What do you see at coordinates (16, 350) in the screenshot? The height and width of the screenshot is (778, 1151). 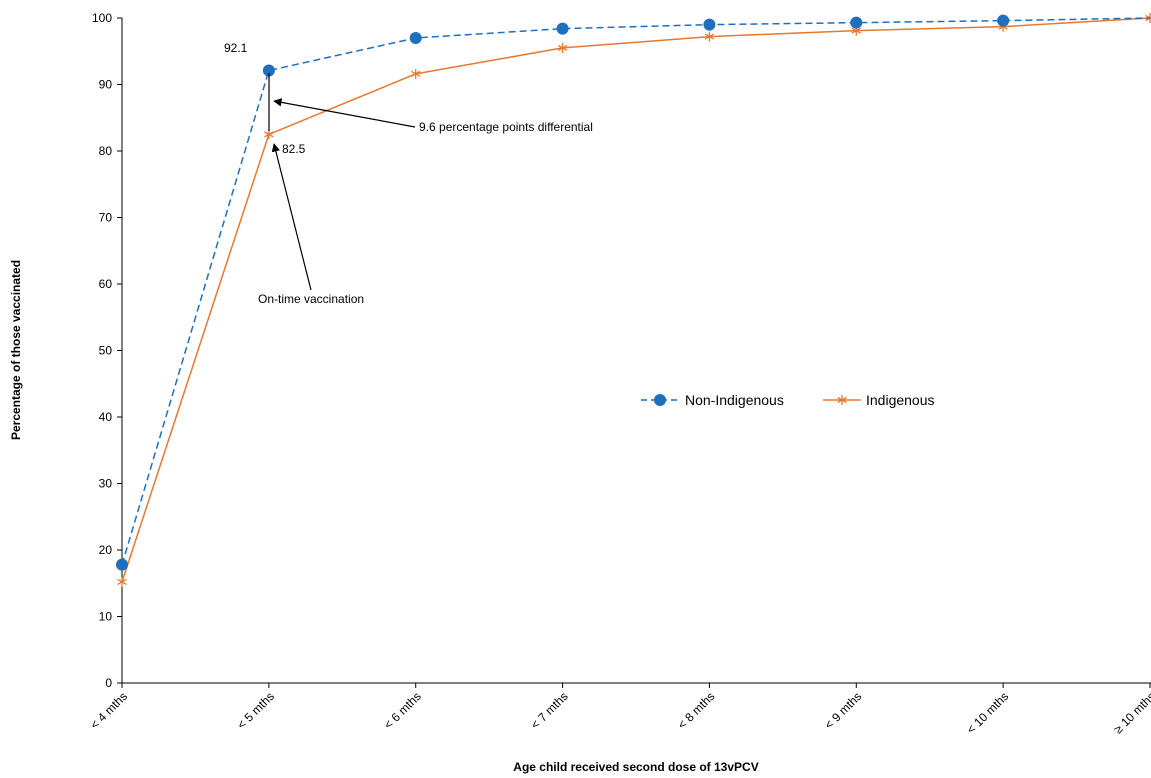 I see `y-axis-title: Percentage of those vaccinated` at bounding box center [16, 350].